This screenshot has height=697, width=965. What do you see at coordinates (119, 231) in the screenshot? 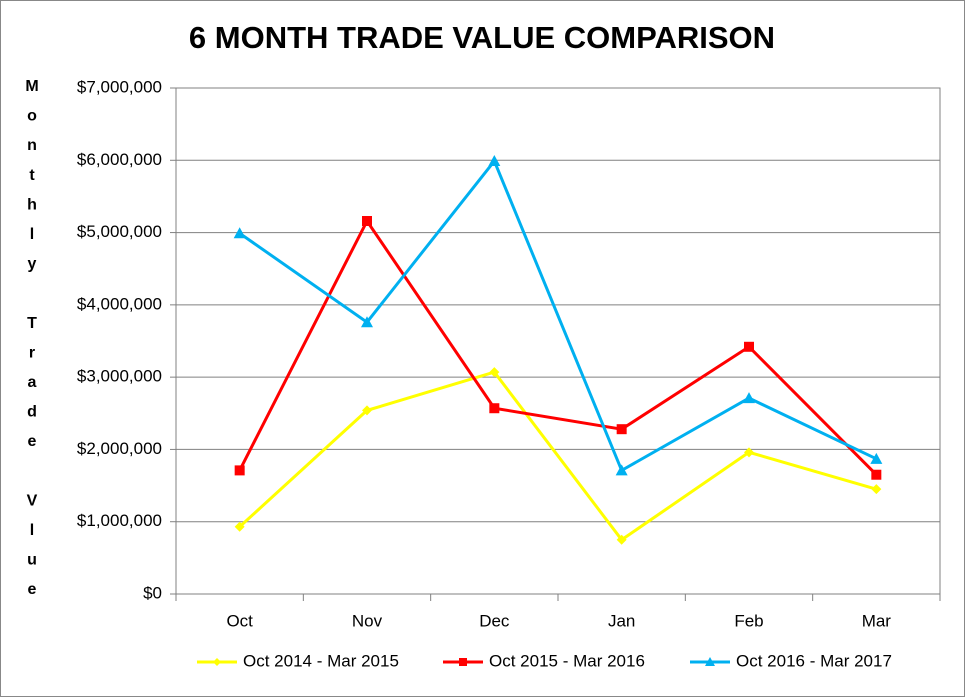
I see `y-tick-label: $5,000,000` at bounding box center [119, 231].